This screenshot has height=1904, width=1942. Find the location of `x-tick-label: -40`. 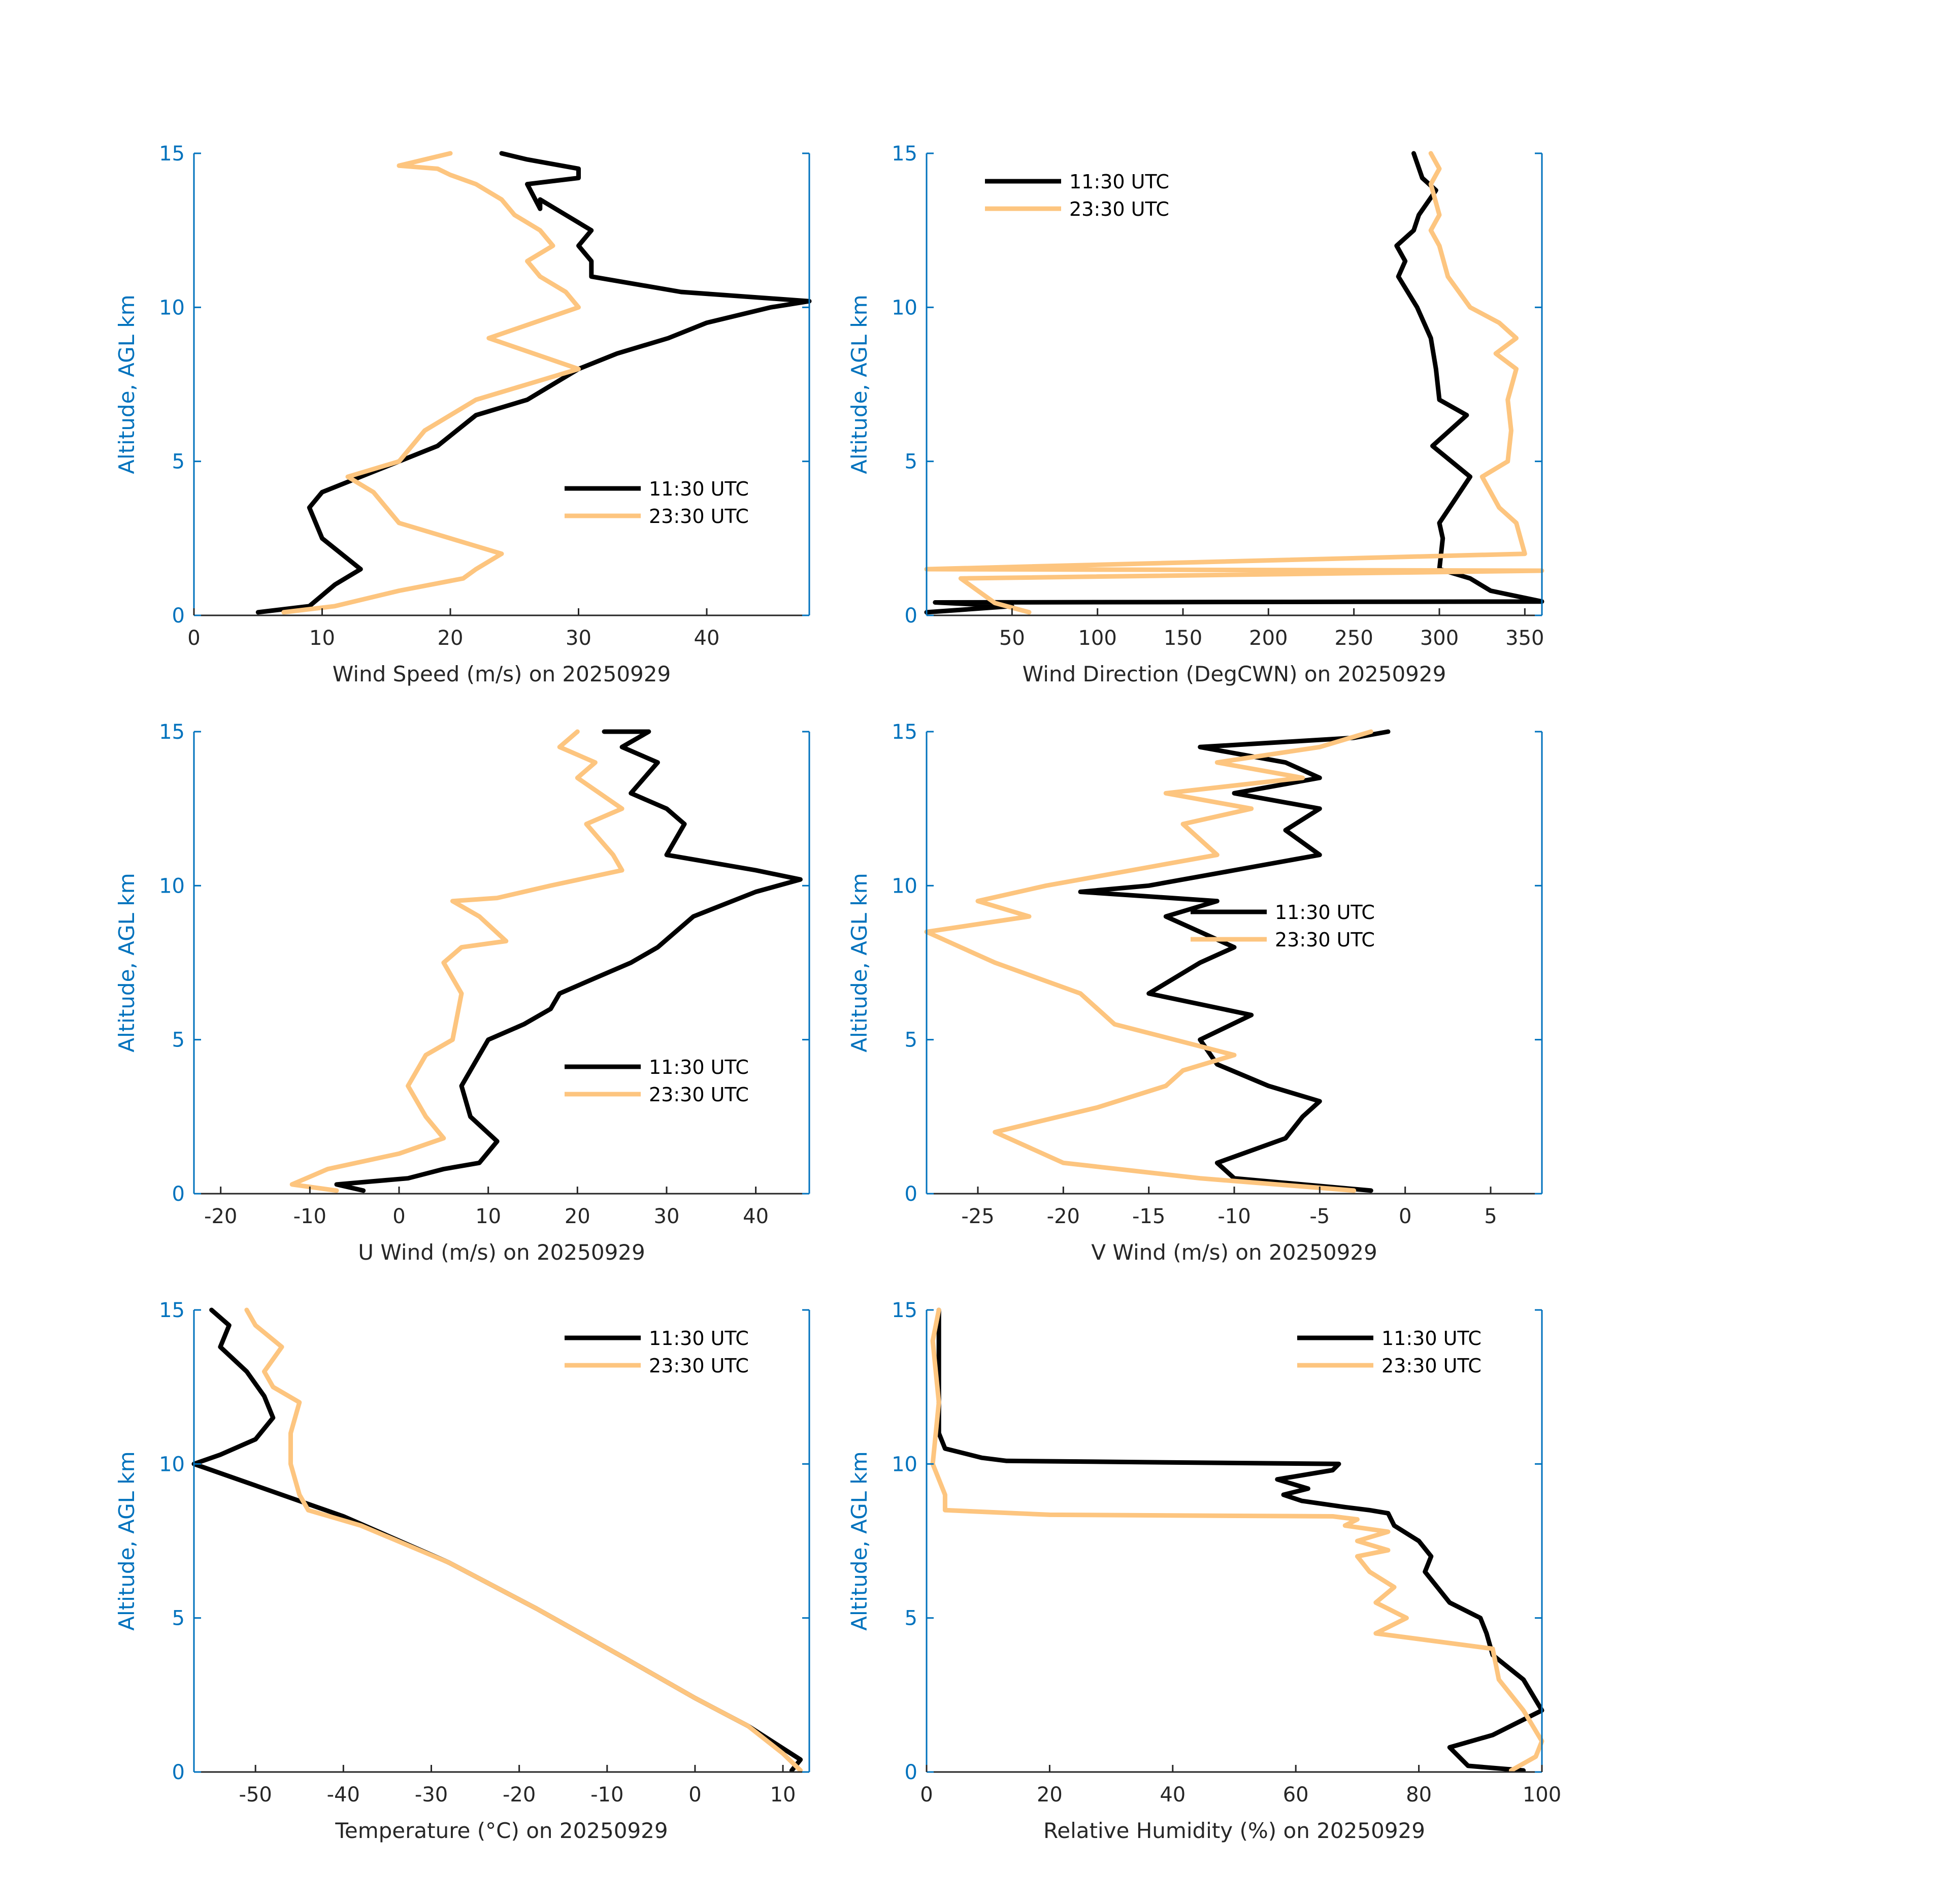

x-tick-label: -40 is located at coordinates (343, 1795).